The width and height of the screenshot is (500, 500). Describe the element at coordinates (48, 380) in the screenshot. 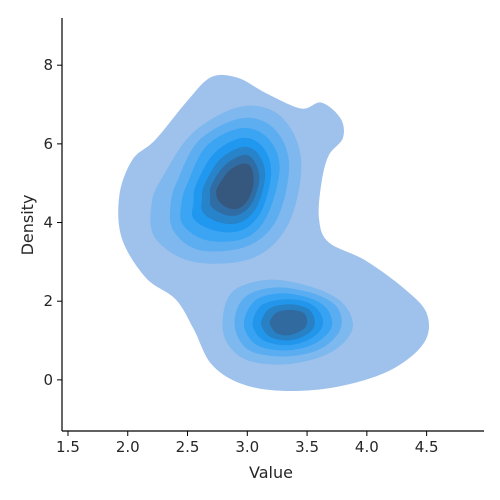

I see `y-tick-label: 0` at that location.